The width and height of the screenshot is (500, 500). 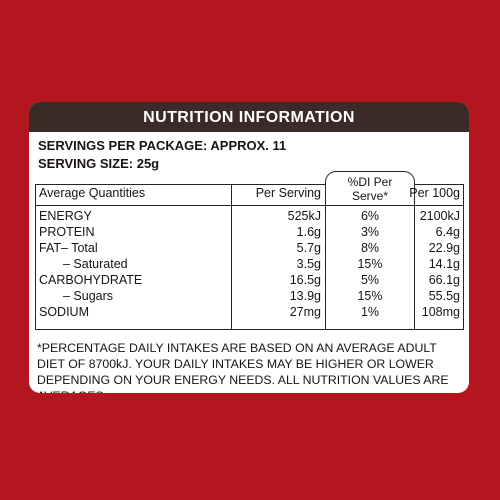 What do you see at coordinates (370, 196) in the screenshot?
I see `di-header-line2: Serve*` at bounding box center [370, 196].